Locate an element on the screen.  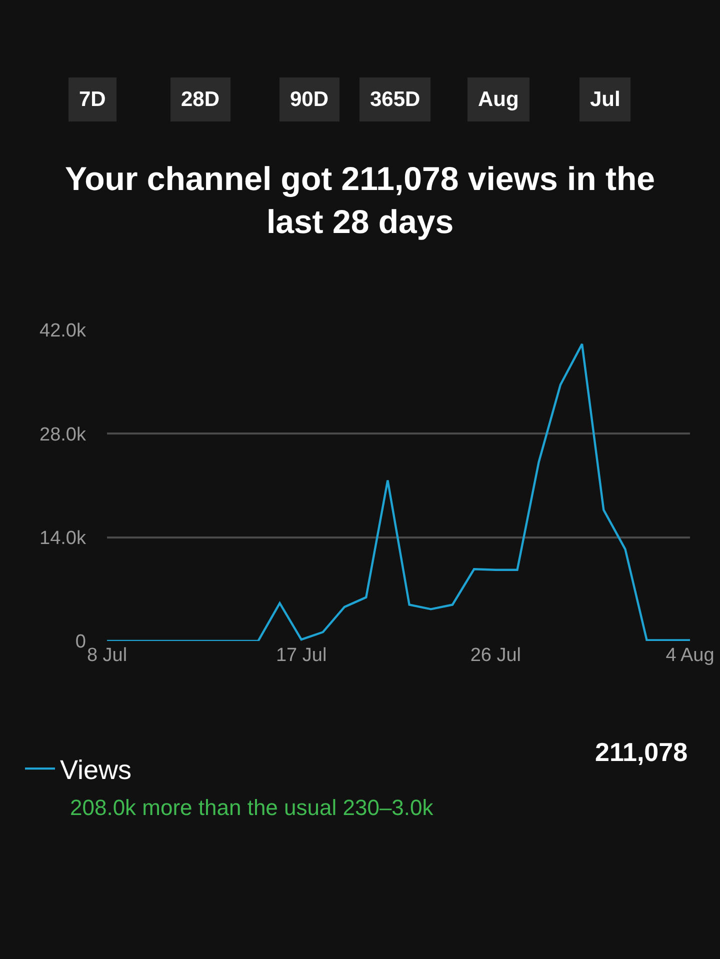
legend-label: Views is located at coordinates (96, 770).